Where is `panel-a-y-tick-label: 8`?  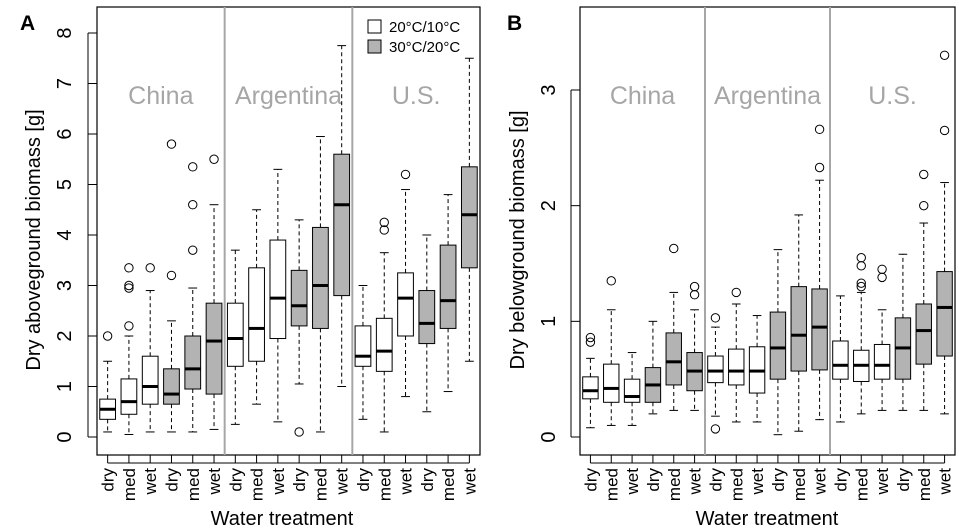 panel-a-y-tick-label: 8 is located at coordinates (65, 32).